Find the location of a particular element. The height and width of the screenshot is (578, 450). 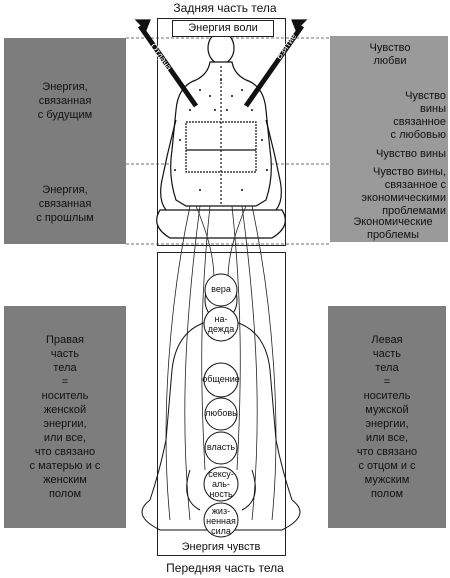

chakra-love is located at coordinates (221, 414).